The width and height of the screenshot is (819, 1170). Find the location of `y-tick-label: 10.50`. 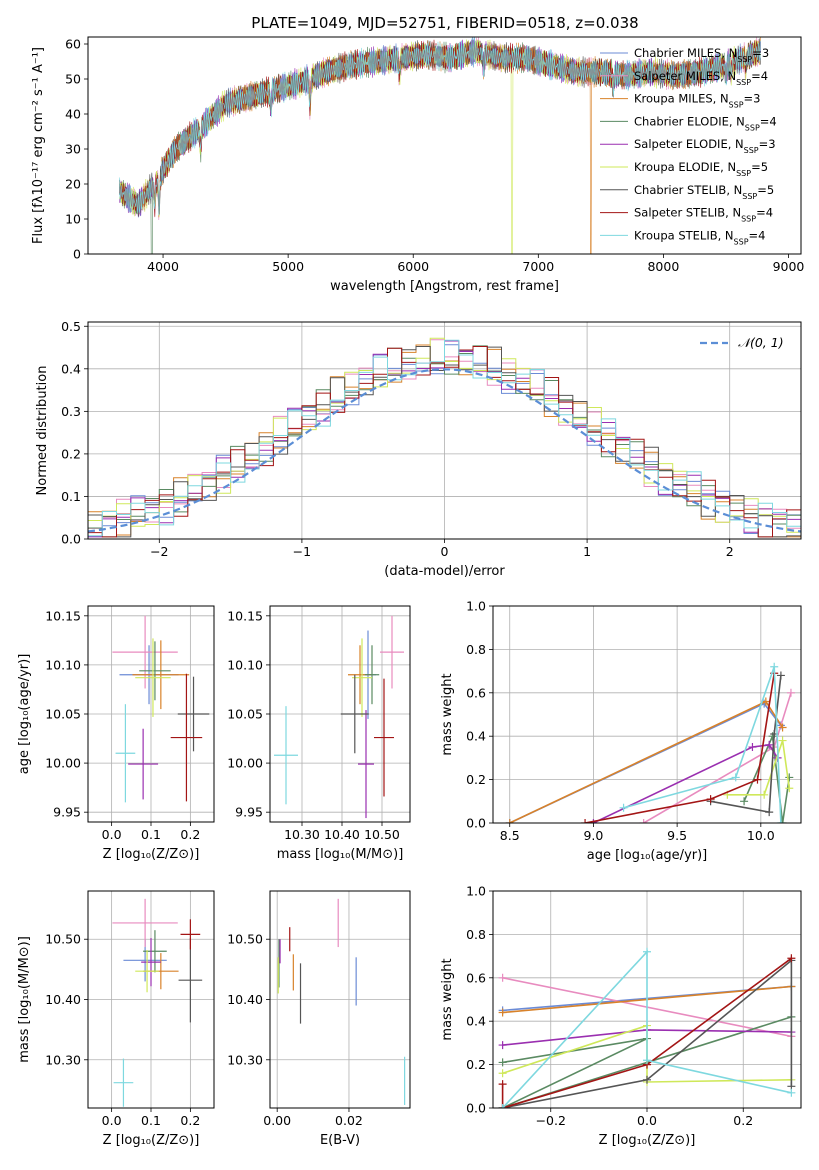

y-tick-label: 10.50 is located at coordinates (63, 939).